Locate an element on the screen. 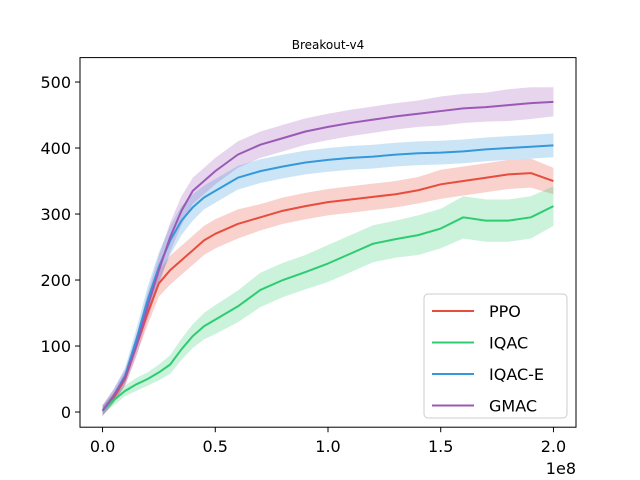  y-tick-label: 500 is located at coordinates (55, 82).